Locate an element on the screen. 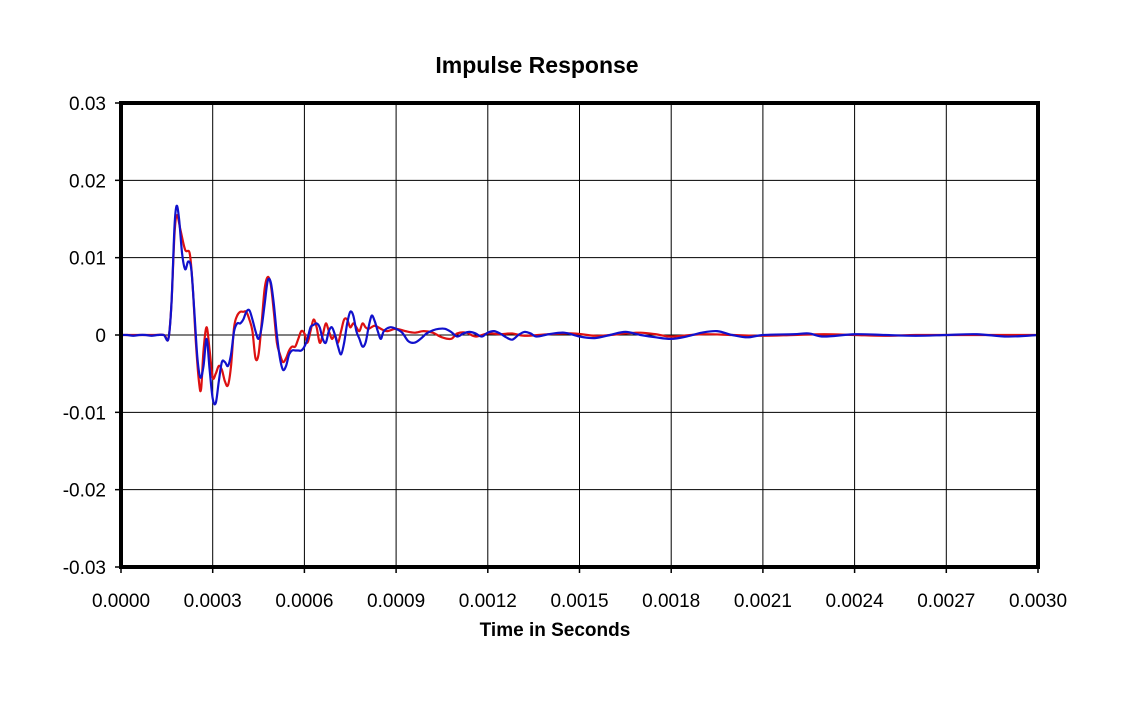  chart-title: Impulse Response is located at coordinates (536, 65).